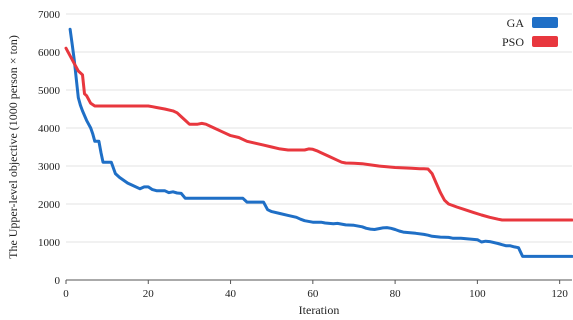 This screenshot has width=573, height=320. What do you see at coordinates (49, 53) in the screenshot?
I see `y-tick-label: 6000` at bounding box center [49, 53].